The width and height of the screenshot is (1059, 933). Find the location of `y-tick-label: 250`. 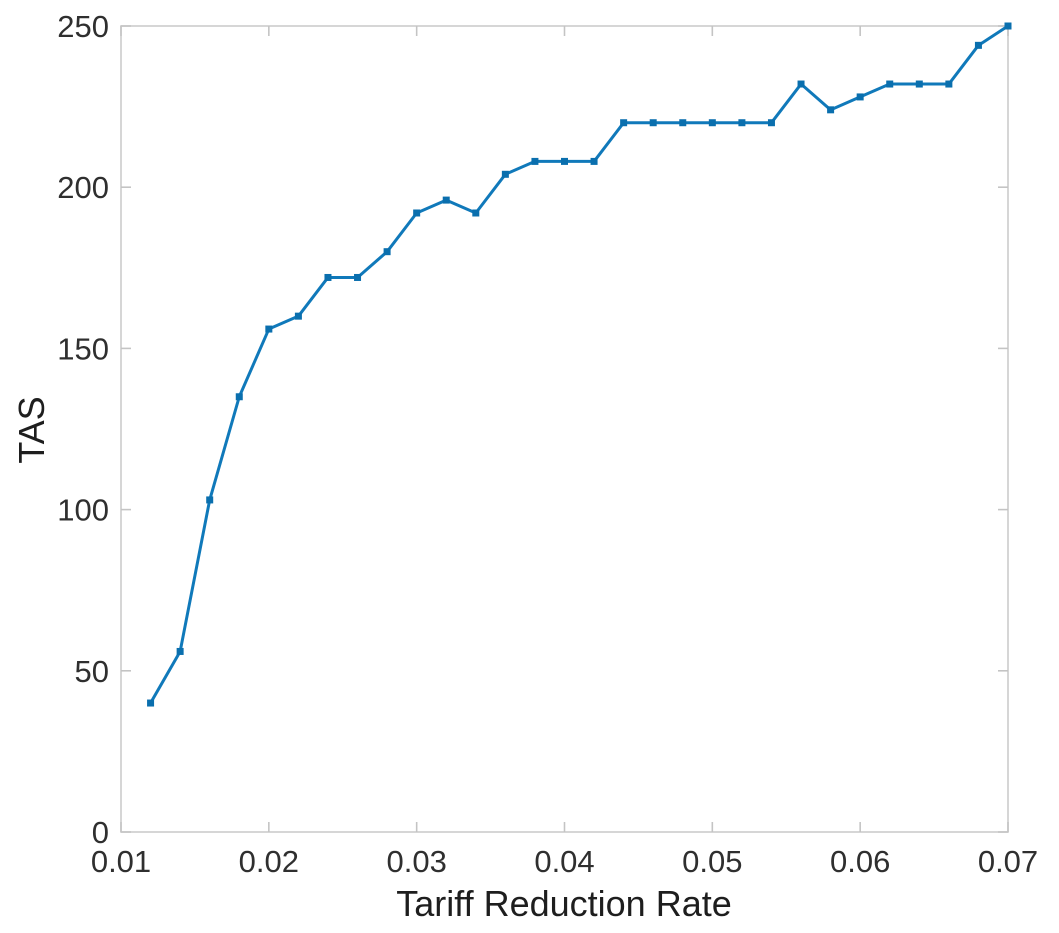

y-tick-label: 250 is located at coordinates (83, 26).